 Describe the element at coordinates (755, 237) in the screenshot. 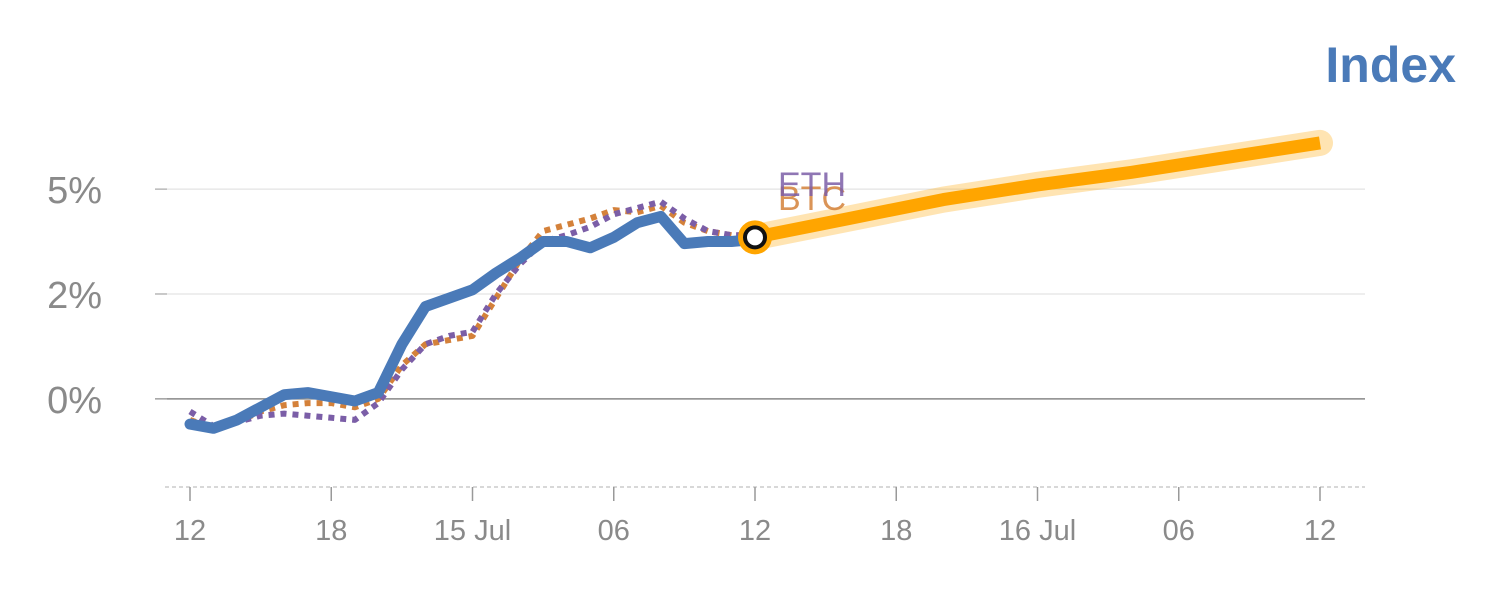

I see `current-point-marker` at that location.